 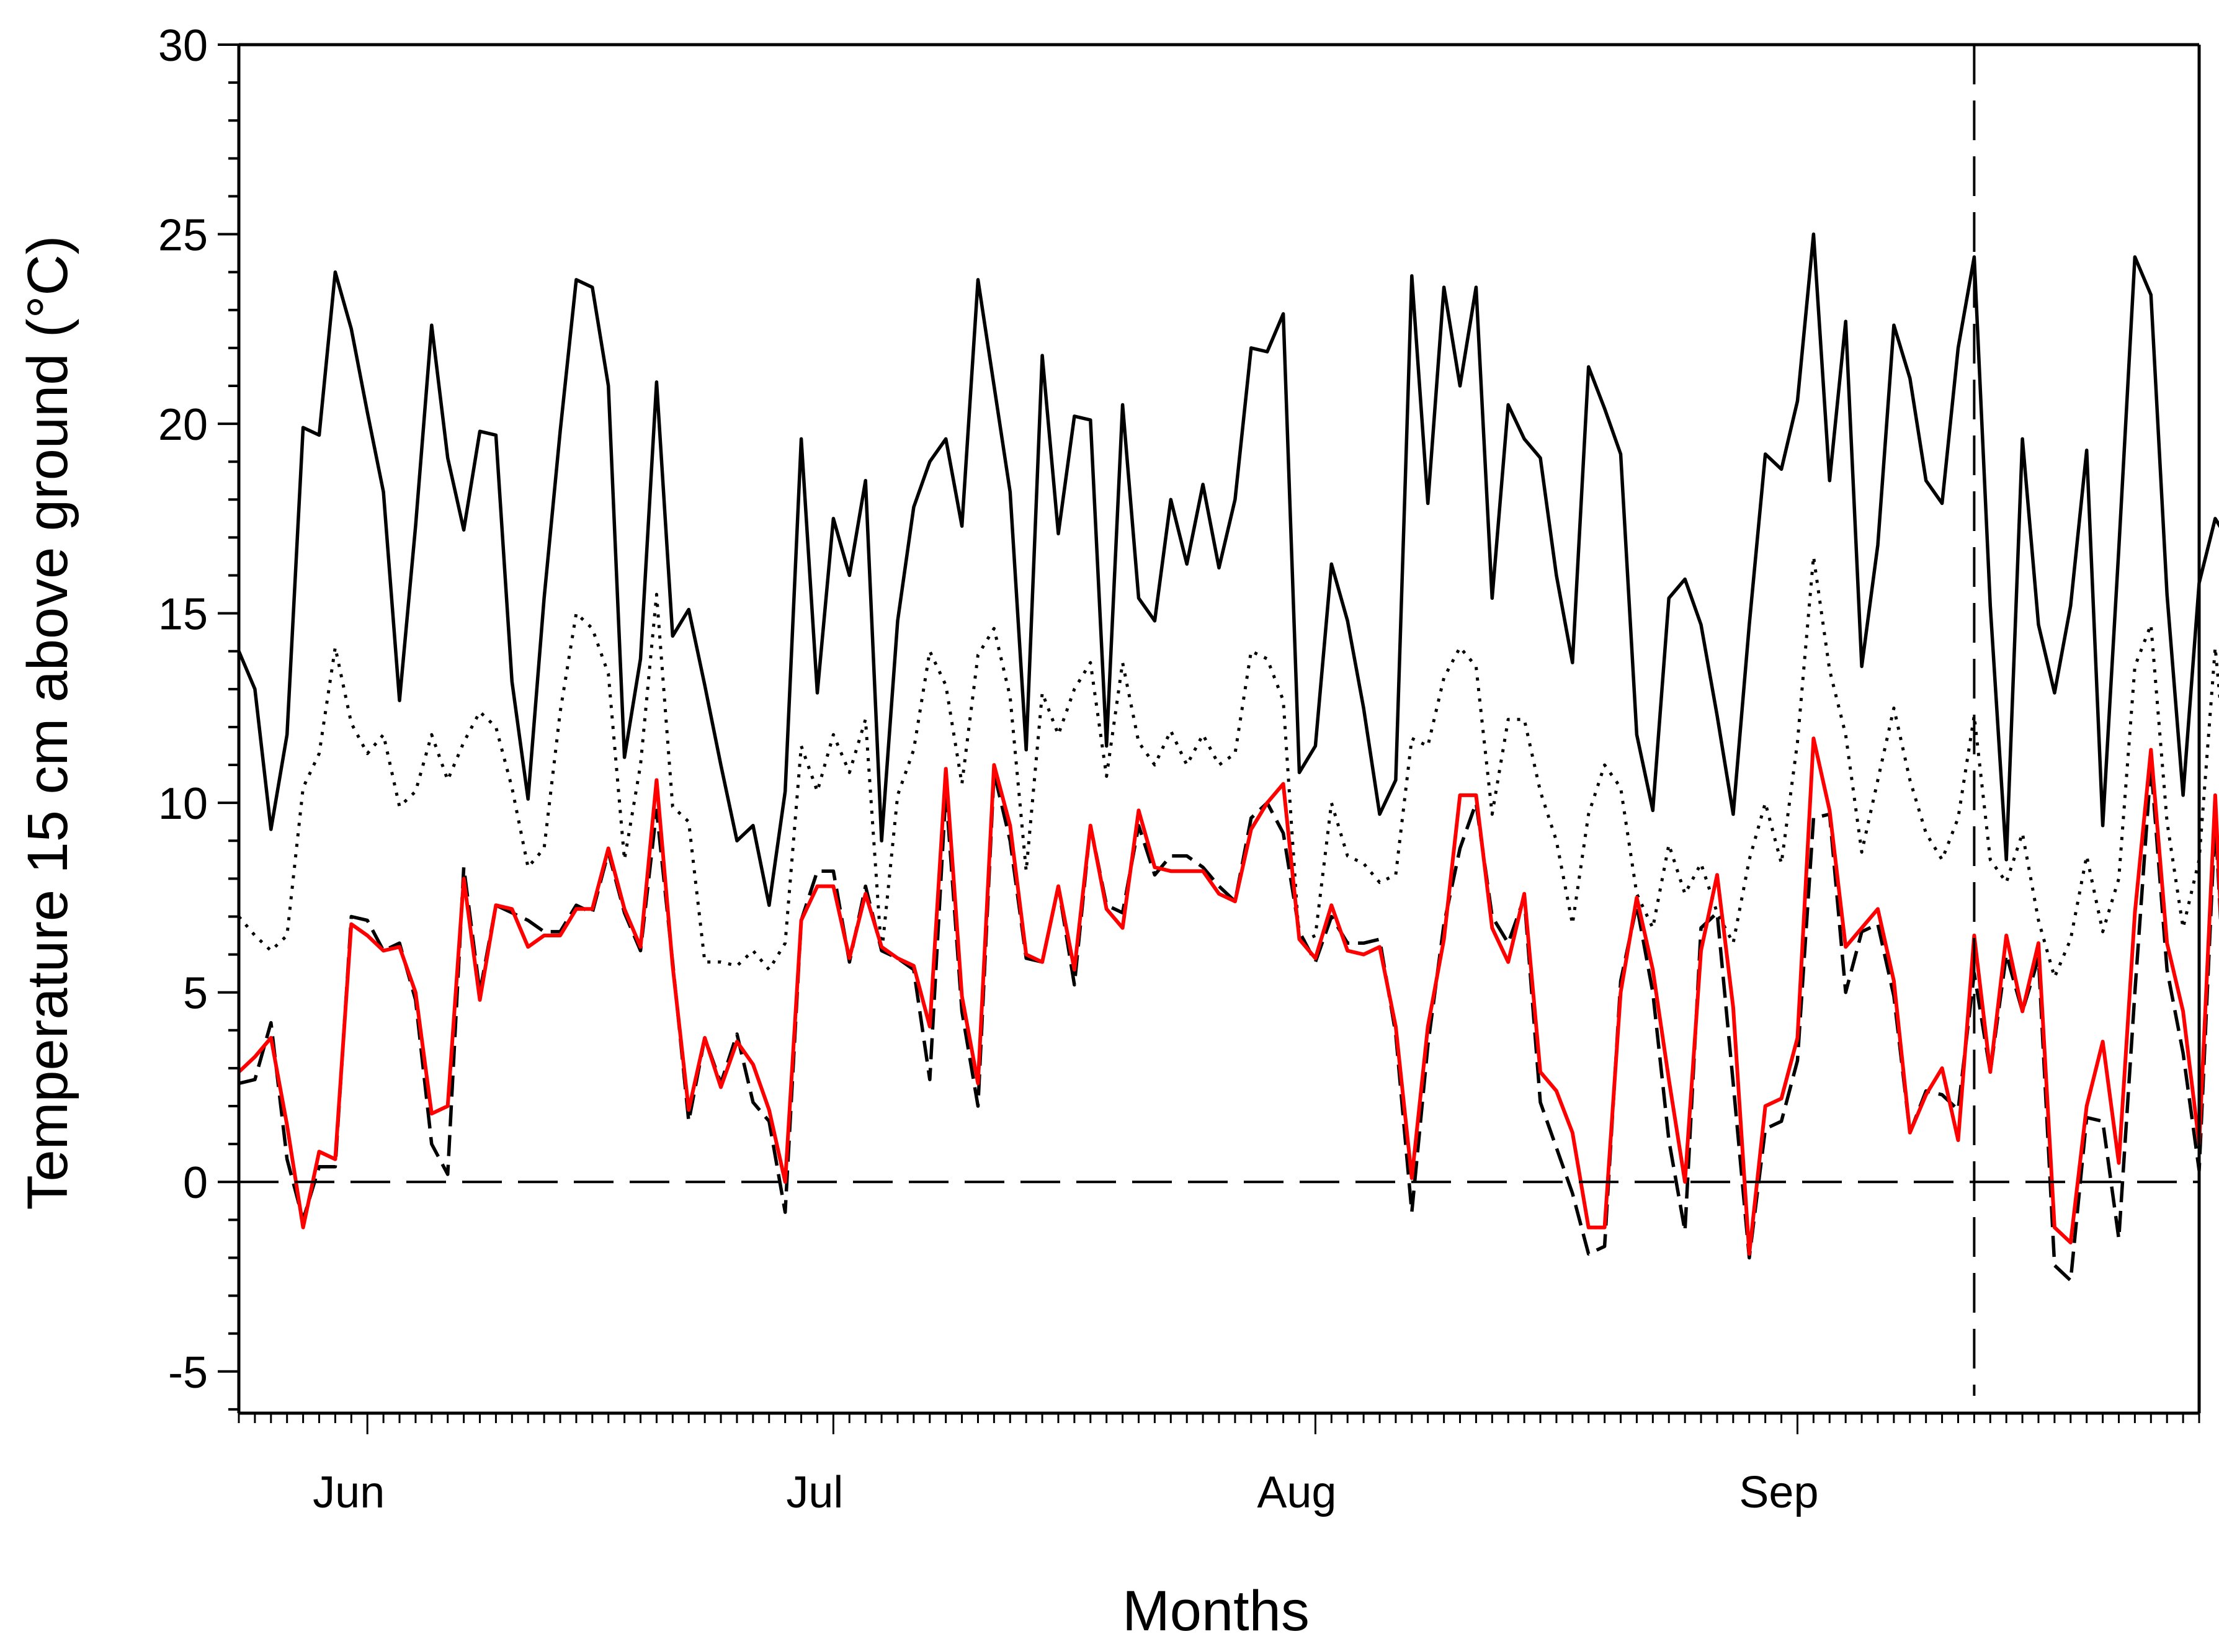 I want to click on x-axis-title: Months, so click(x=1216, y=1611).